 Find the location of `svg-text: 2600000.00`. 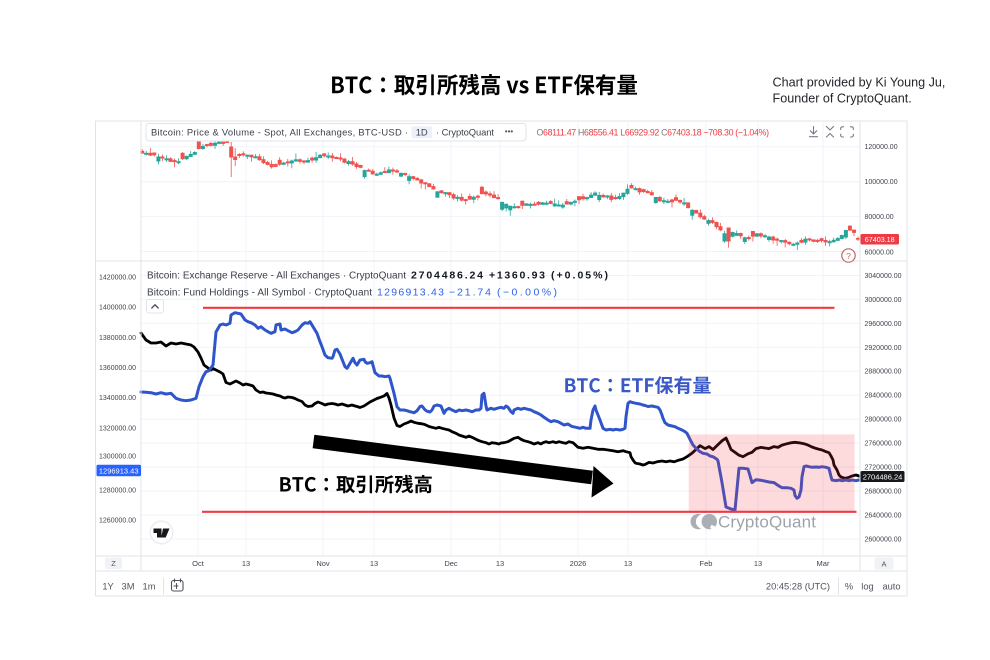

svg-text: 2600000.00 is located at coordinates (883, 539).